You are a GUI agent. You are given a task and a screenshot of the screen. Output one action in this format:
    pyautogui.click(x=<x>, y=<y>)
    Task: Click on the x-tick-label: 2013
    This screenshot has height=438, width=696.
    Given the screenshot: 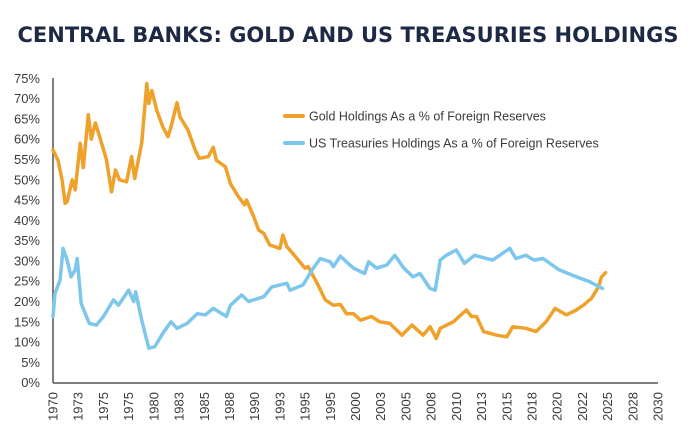 What is the action you would take?
    pyautogui.click(x=481, y=406)
    